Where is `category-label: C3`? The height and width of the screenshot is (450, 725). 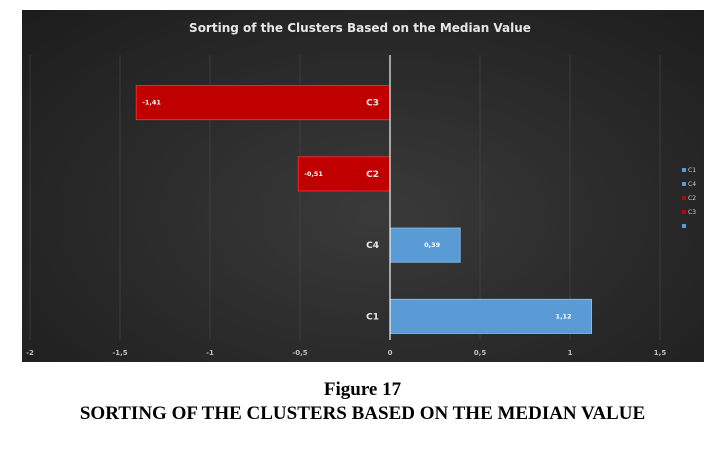 category-label: C3 is located at coordinates (372, 104).